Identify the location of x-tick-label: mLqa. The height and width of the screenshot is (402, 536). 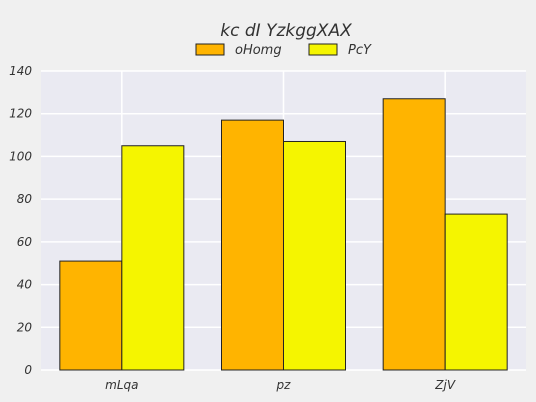
(121, 385).